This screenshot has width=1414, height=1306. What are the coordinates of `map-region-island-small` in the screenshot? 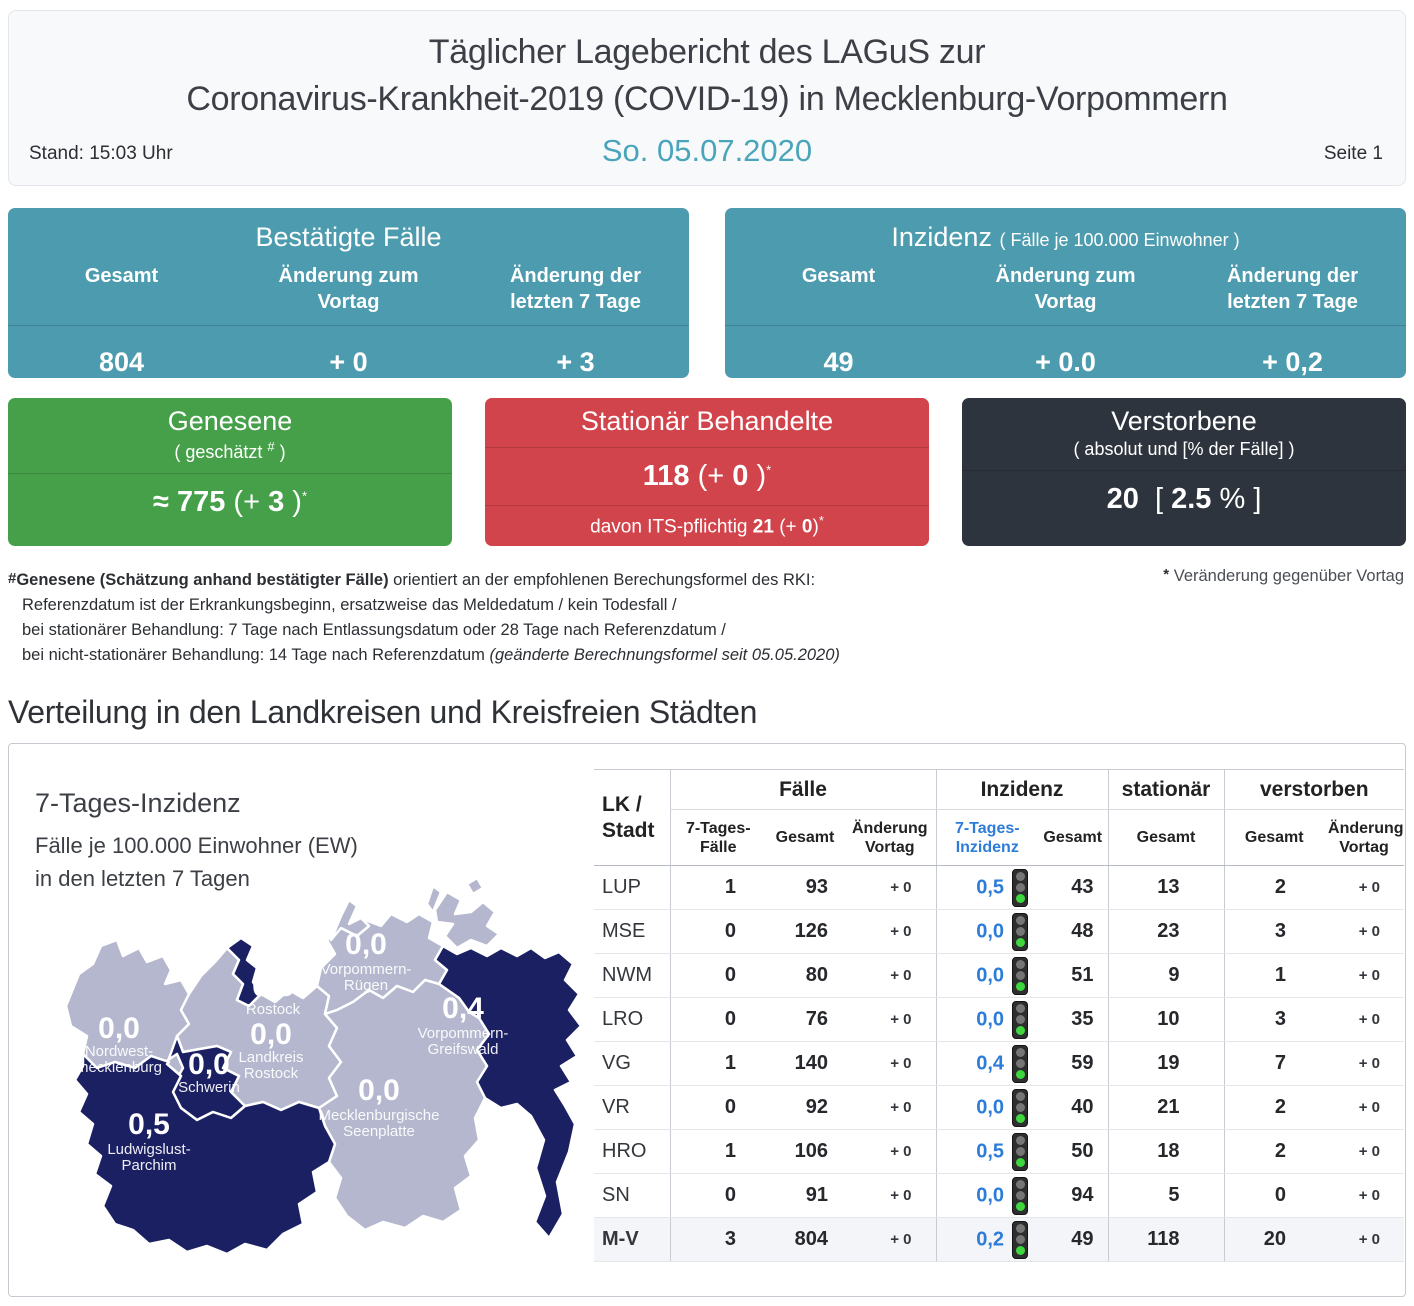 It's located at (475, 886).